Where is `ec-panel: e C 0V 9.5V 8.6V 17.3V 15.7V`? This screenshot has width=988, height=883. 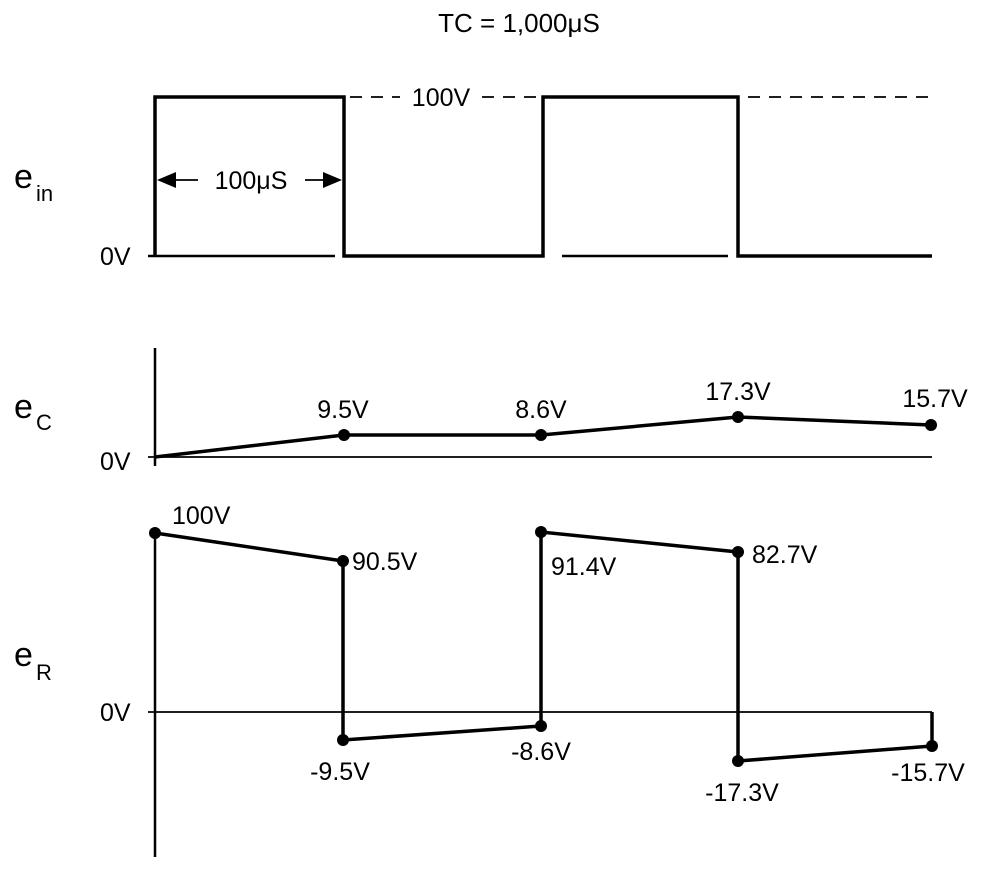 ec-panel: e C 0V 9.5V 8.6V 17.3V 15.7V is located at coordinates (491, 412).